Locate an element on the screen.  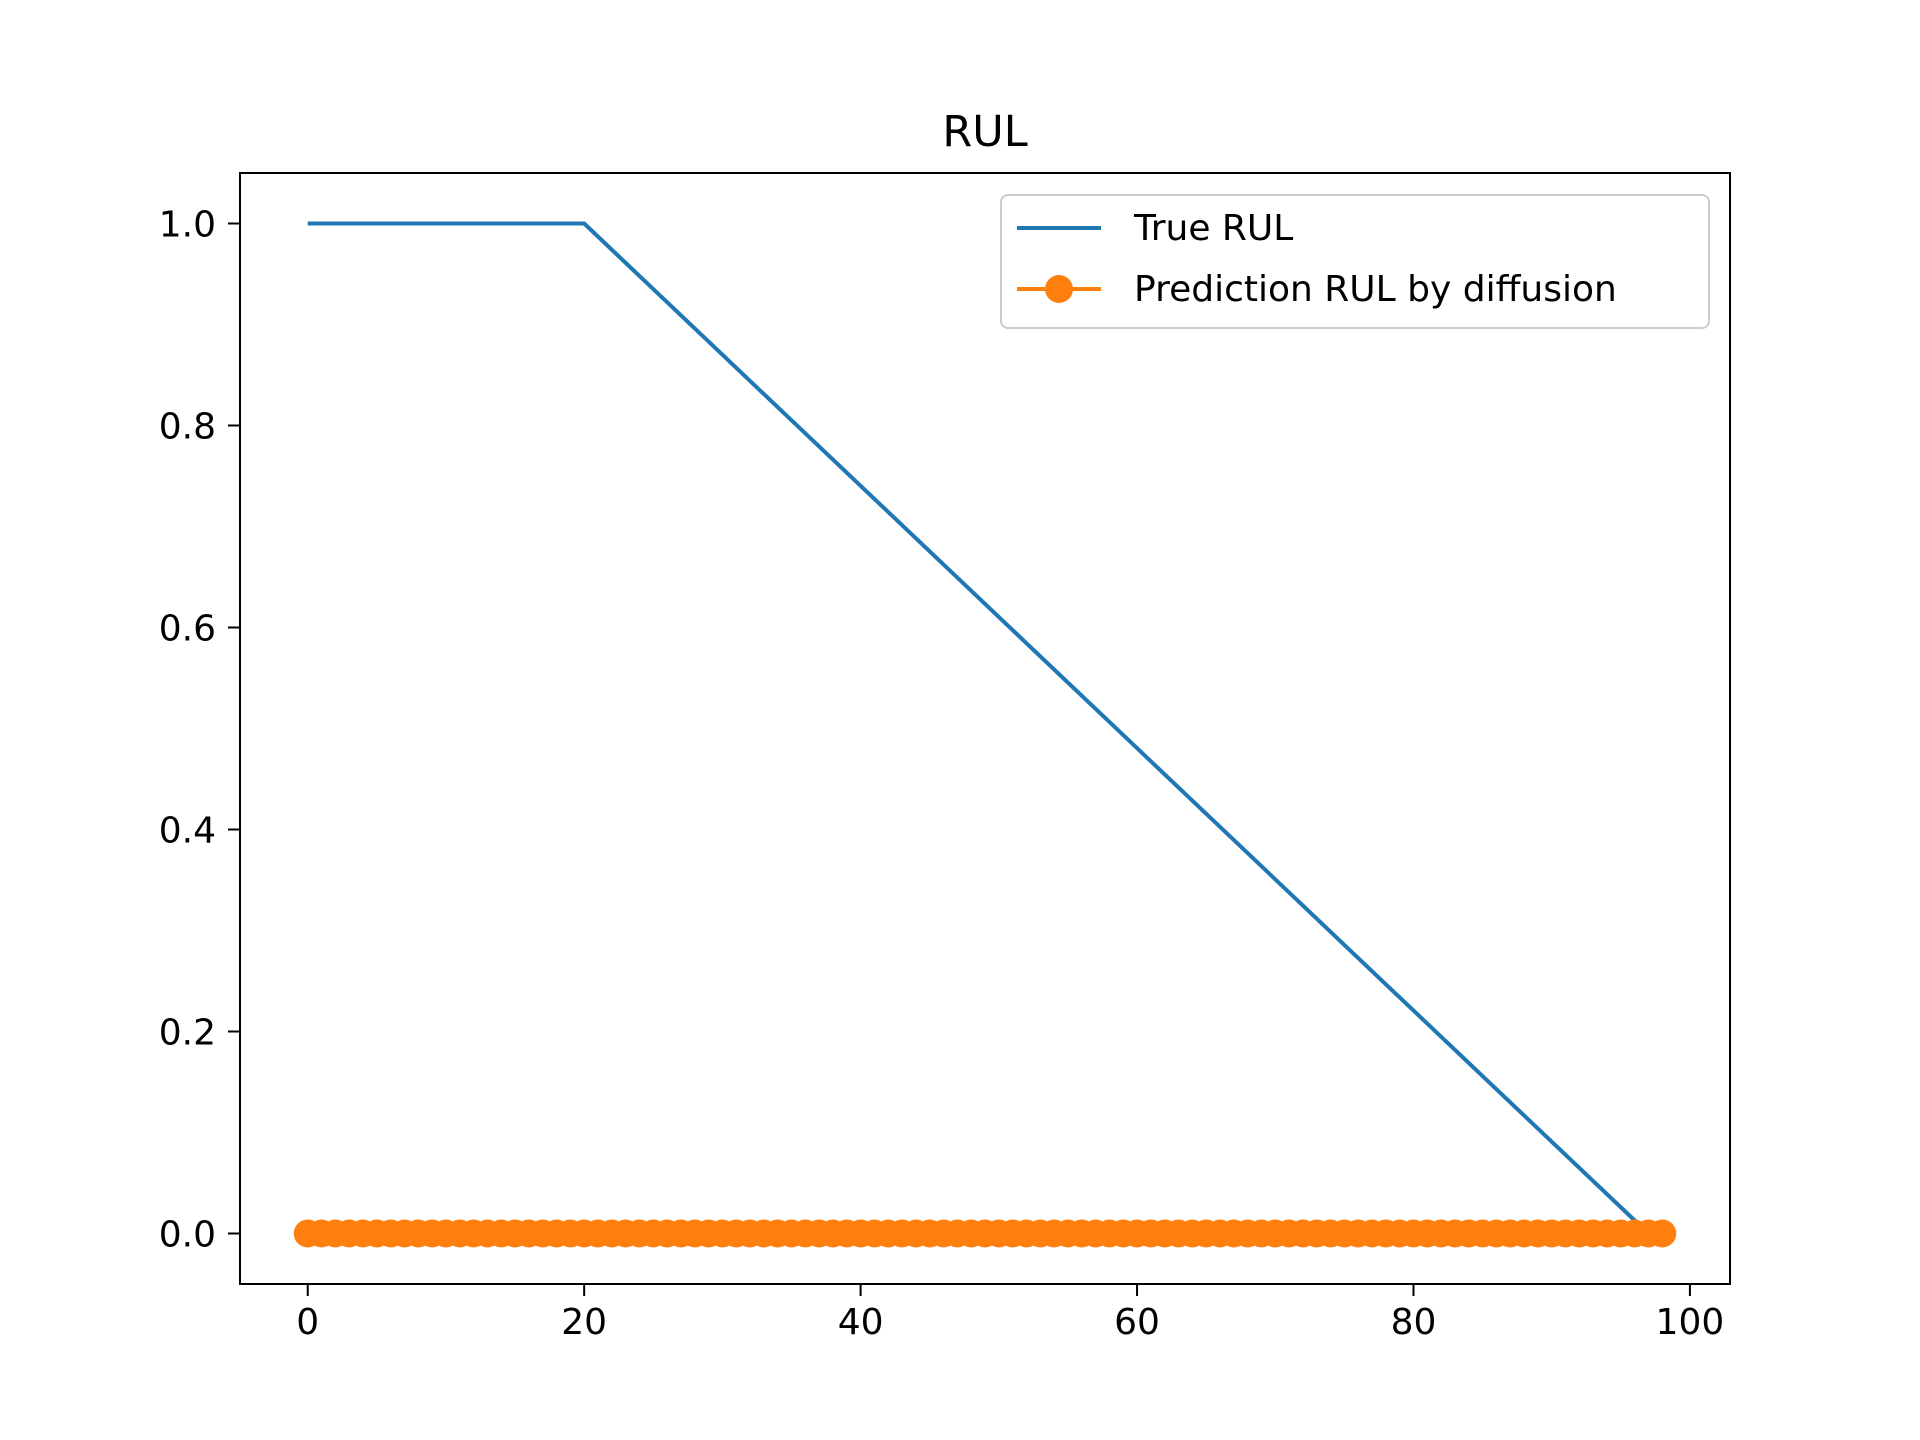
legend-prediction-label: Prediction RUL by diffusion is located at coordinates (1375, 289).